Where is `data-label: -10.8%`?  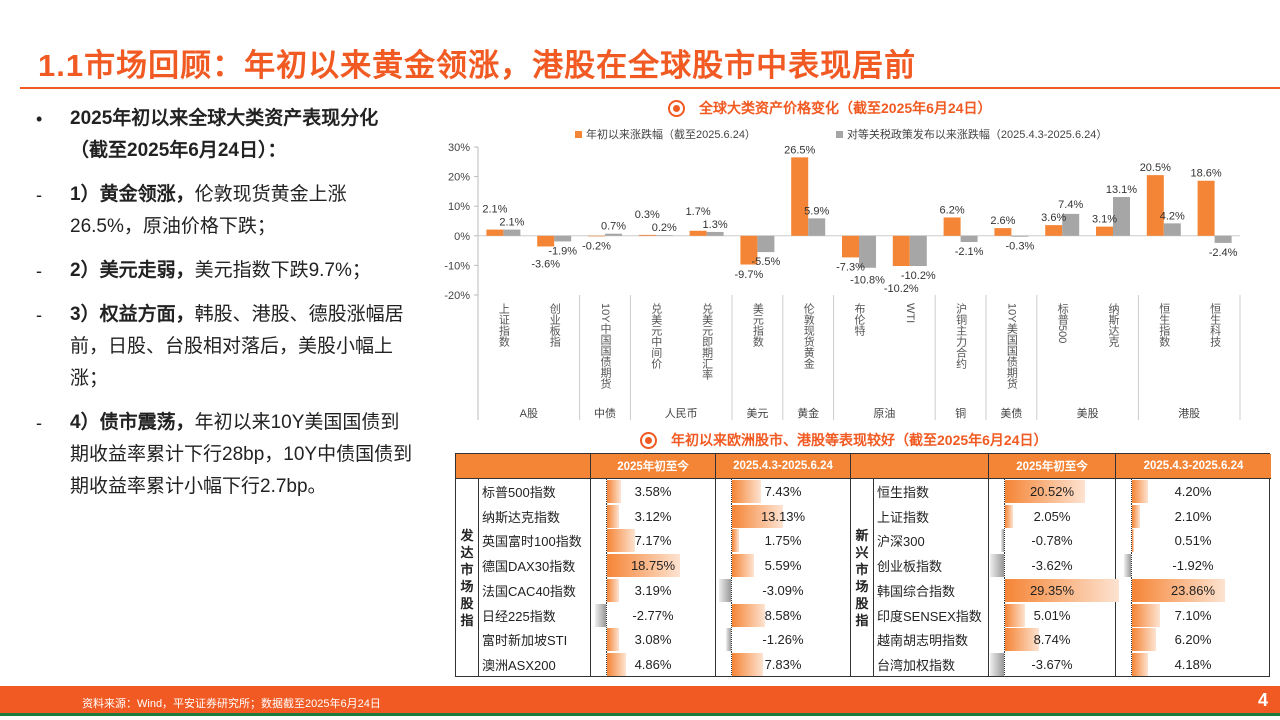
data-label: -10.8% is located at coordinates (867, 280).